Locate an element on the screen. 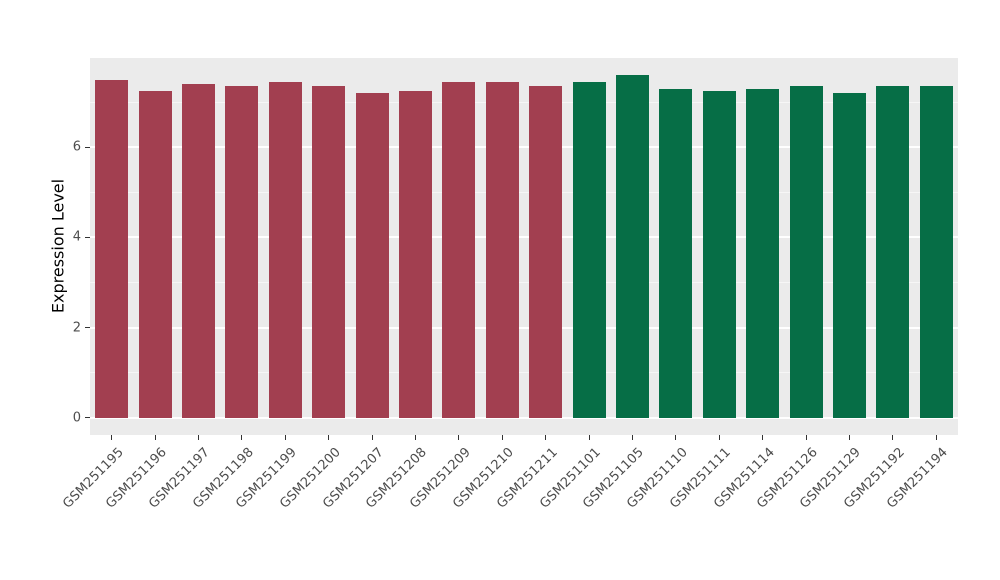 The height and width of the screenshot is (580, 1000). y-tick-label: 2 is located at coordinates (76, 328).